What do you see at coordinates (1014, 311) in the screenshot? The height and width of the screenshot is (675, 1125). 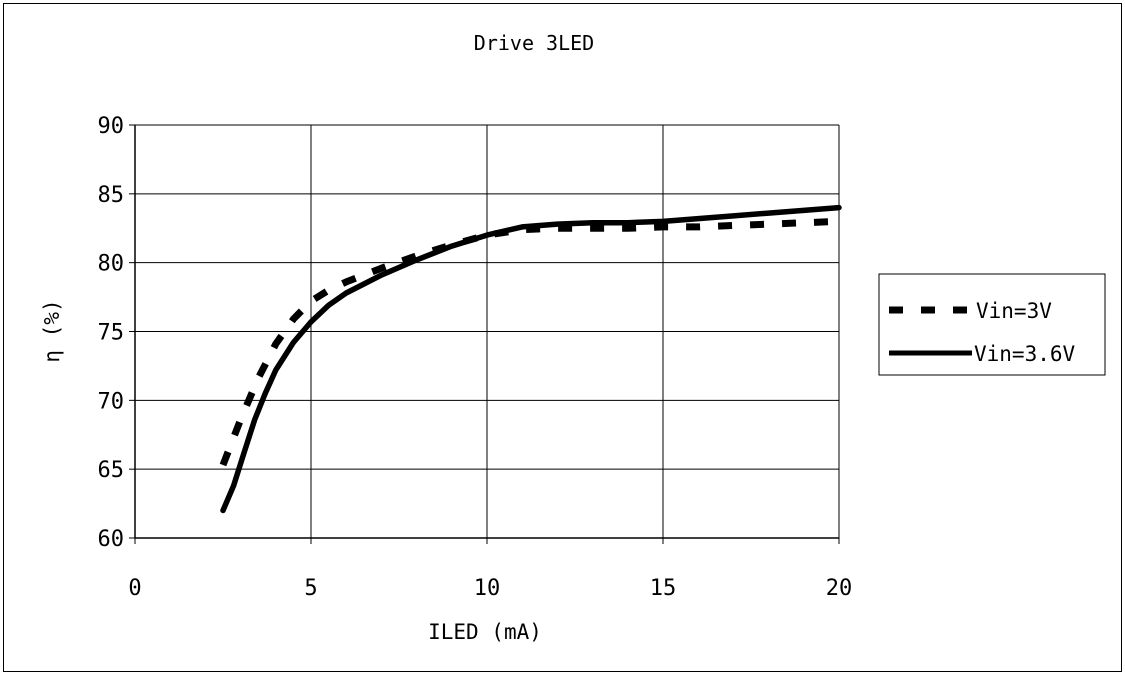 I see `legend-label-vin-3v: Vin=3V` at bounding box center [1014, 311].